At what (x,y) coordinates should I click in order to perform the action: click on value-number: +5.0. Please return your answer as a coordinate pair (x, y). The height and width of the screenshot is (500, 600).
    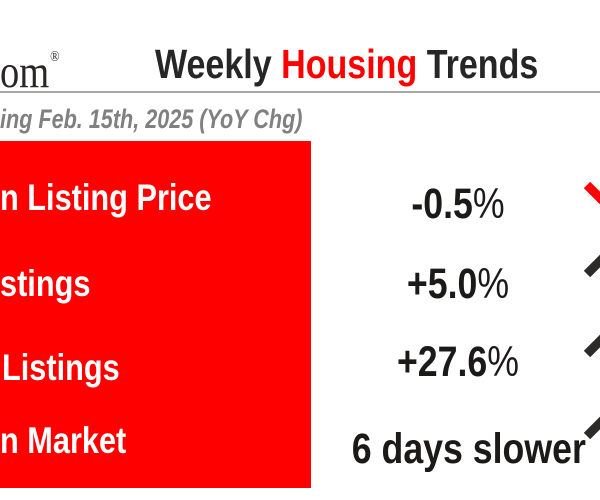
    Looking at the image, I should click on (442, 284).